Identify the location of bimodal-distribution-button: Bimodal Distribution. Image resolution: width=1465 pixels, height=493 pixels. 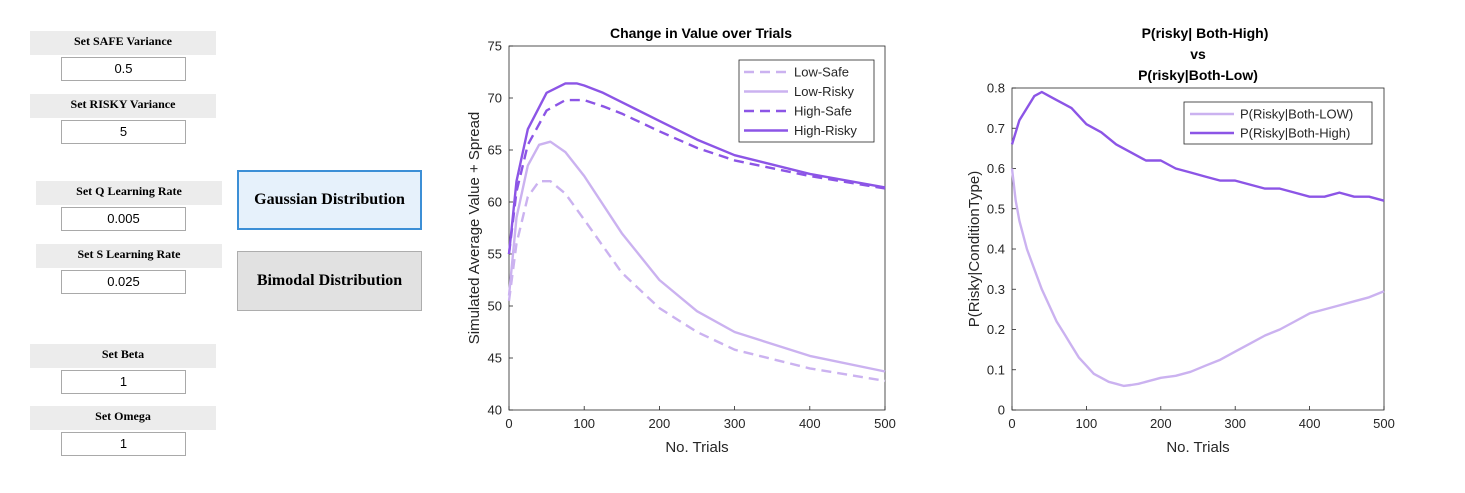
(329, 281).